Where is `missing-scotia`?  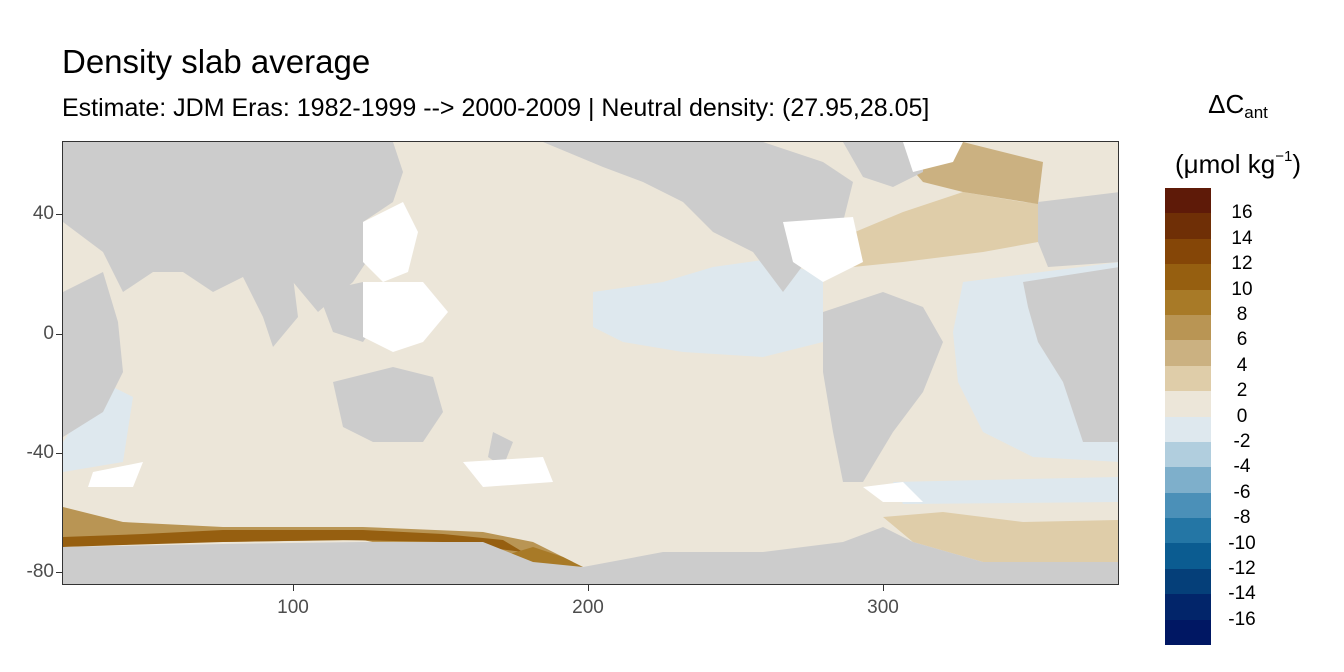
missing-scotia is located at coordinates (893, 492).